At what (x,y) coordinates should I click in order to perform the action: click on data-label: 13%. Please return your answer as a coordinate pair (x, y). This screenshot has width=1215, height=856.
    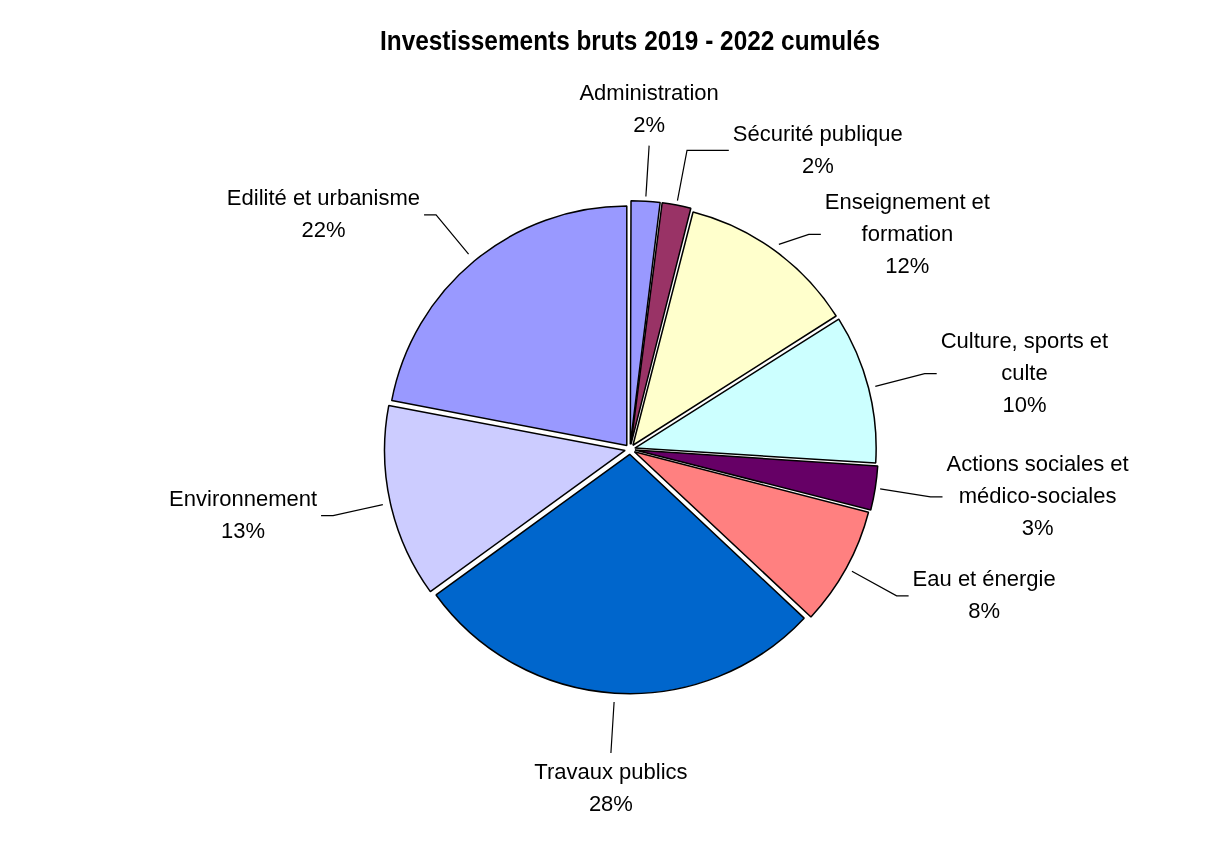
    Looking at the image, I should click on (243, 530).